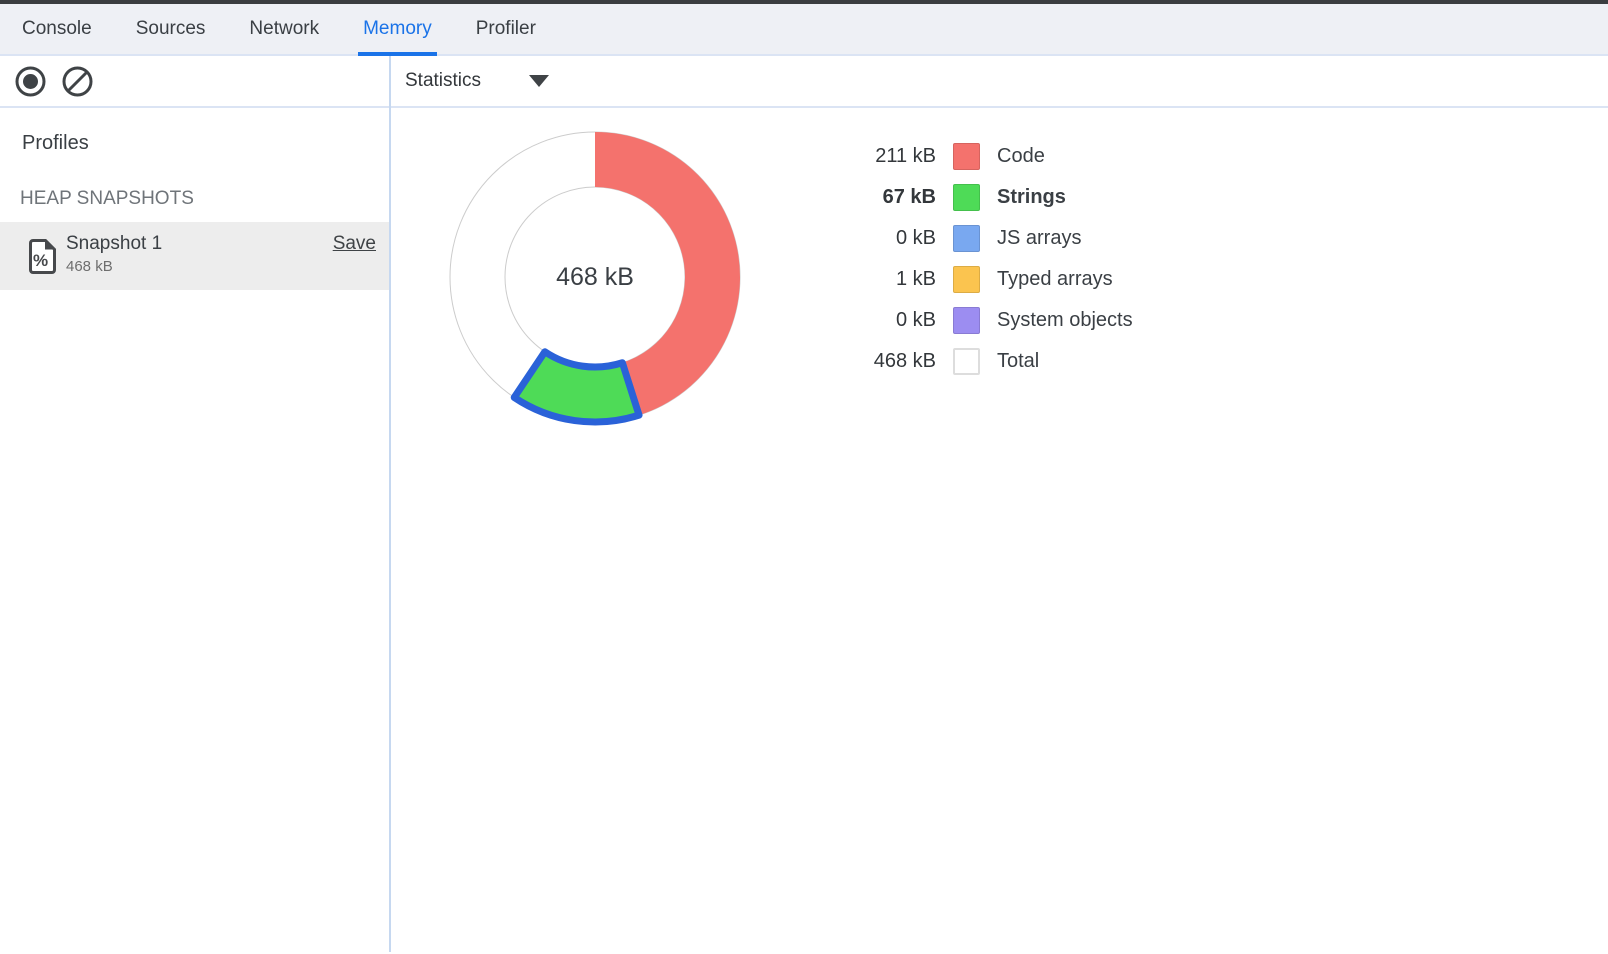  I want to click on sidebar-divider, so click(390, 504).